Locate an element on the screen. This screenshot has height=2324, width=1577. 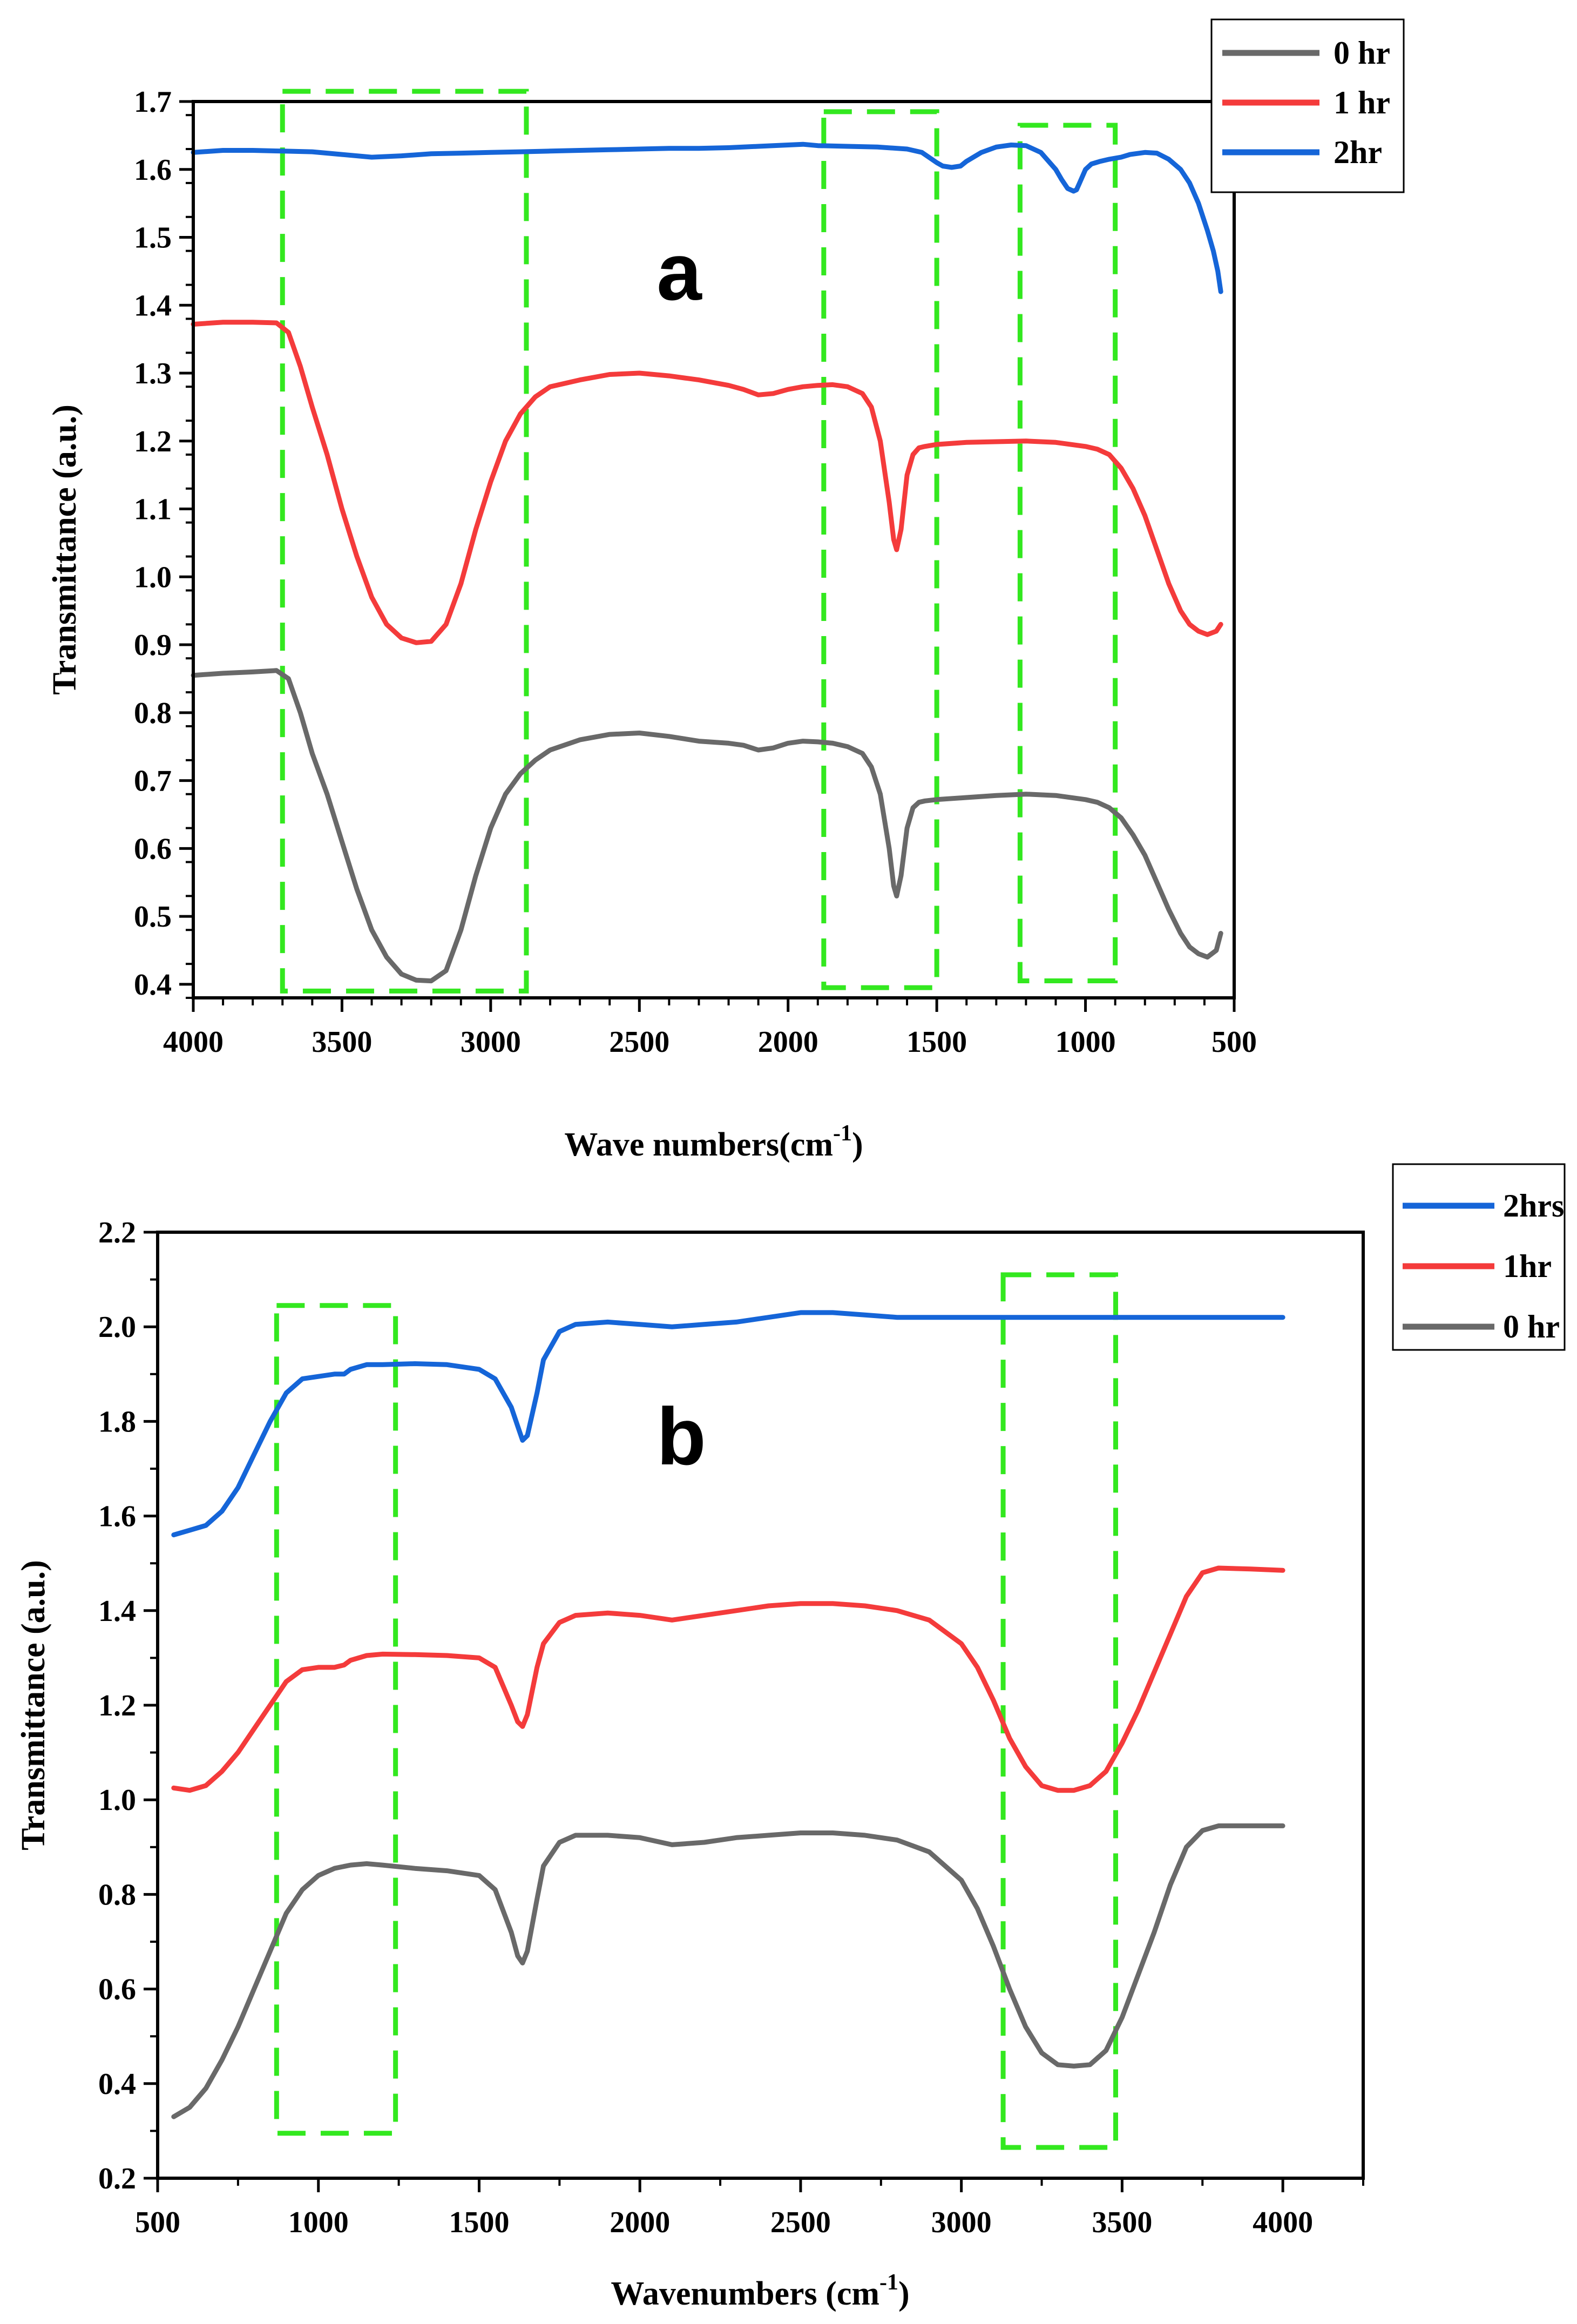
panel-b-x-axis-title-sup: -1 is located at coordinates (888, 2282).